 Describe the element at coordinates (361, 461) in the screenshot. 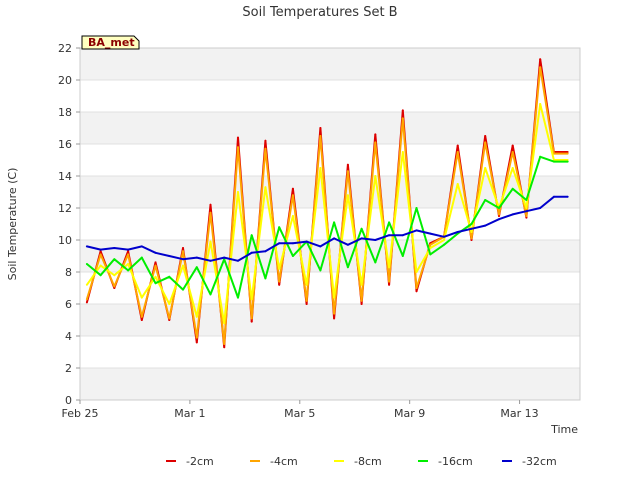

I see `legend: -2cm -4cm -8cm -16cm -32cm` at that location.